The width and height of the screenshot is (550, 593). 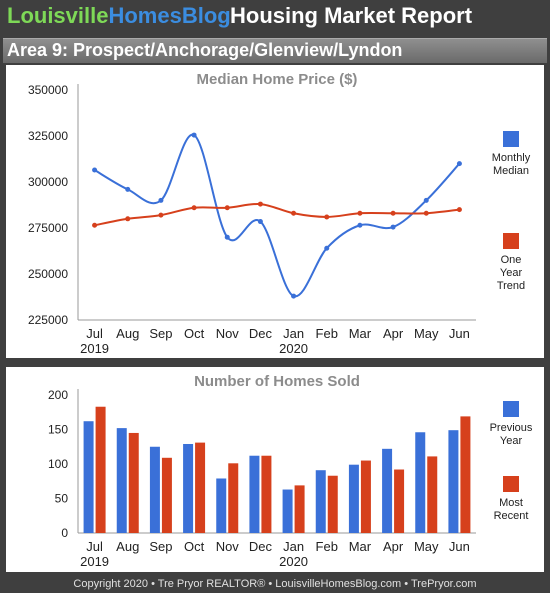 What do you see at coordinates (48, 228) in the screenshot?
I see `y-tick-label: 275000` at bounding box center [48, 228].